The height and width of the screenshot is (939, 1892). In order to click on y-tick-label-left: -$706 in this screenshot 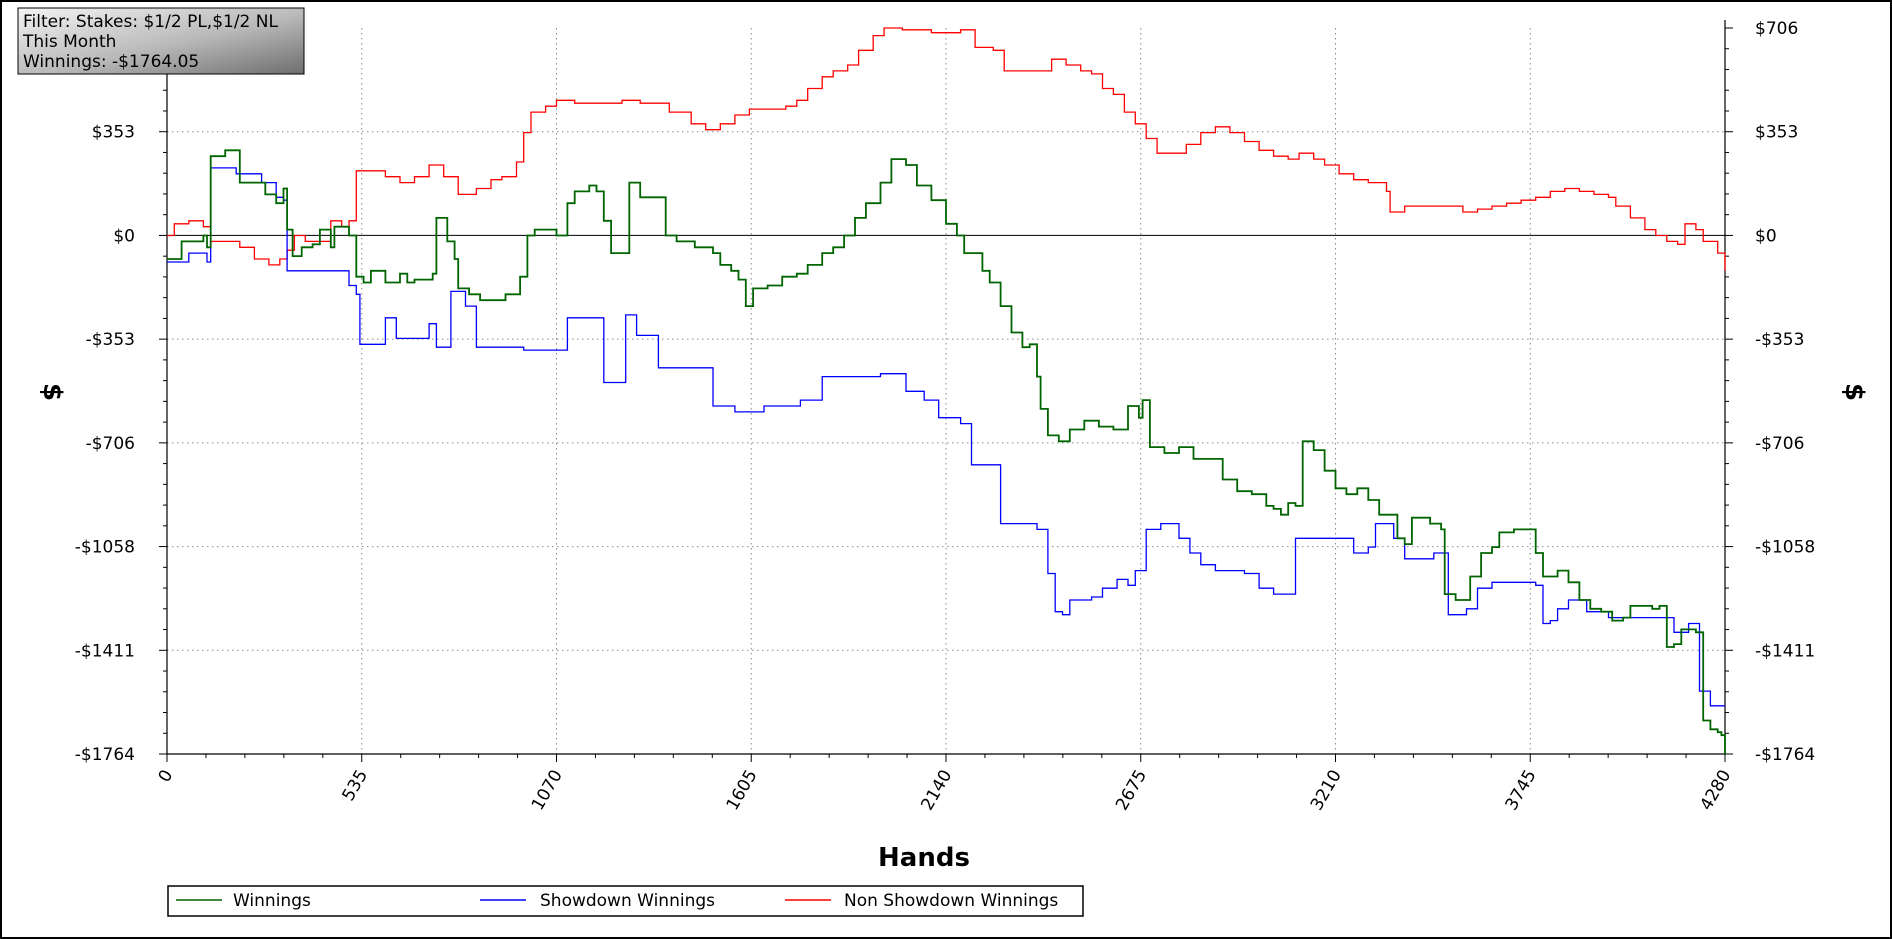, I will do `click(110, 444)`.